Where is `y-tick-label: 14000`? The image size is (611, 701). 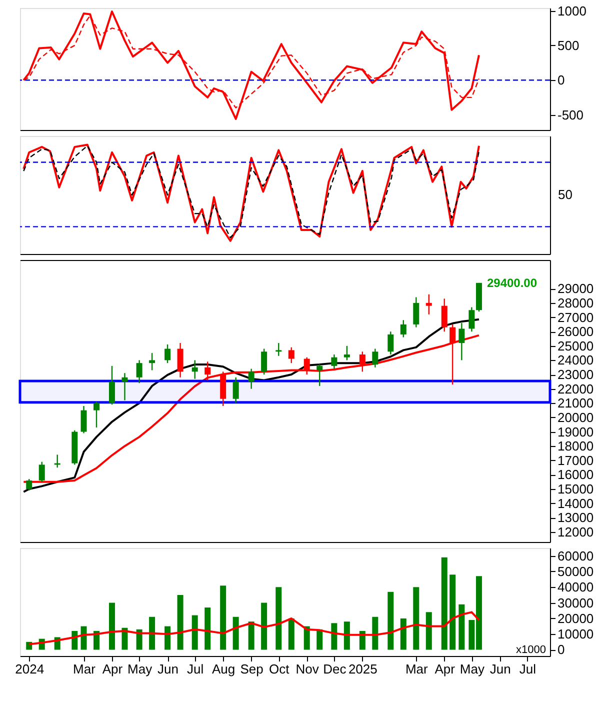
y-tick-label: 14000 is located at coordinates (576, 503).